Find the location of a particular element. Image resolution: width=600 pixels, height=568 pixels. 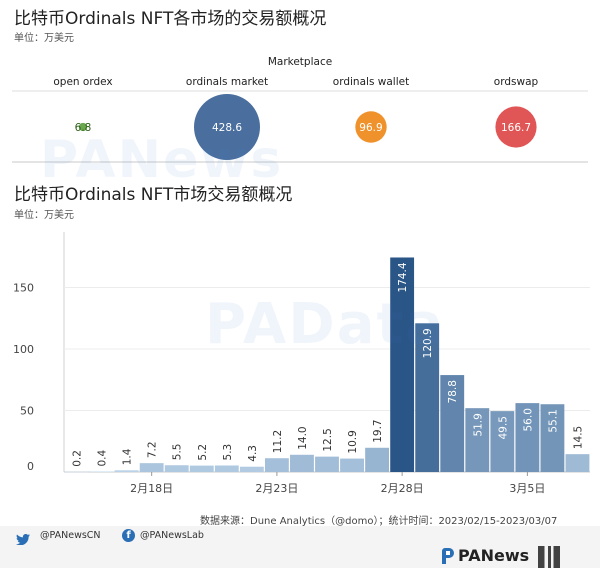

chart1-title: 比特币Ordinals NFT各市场的交易额概况 is located at coordinates (170, 19).